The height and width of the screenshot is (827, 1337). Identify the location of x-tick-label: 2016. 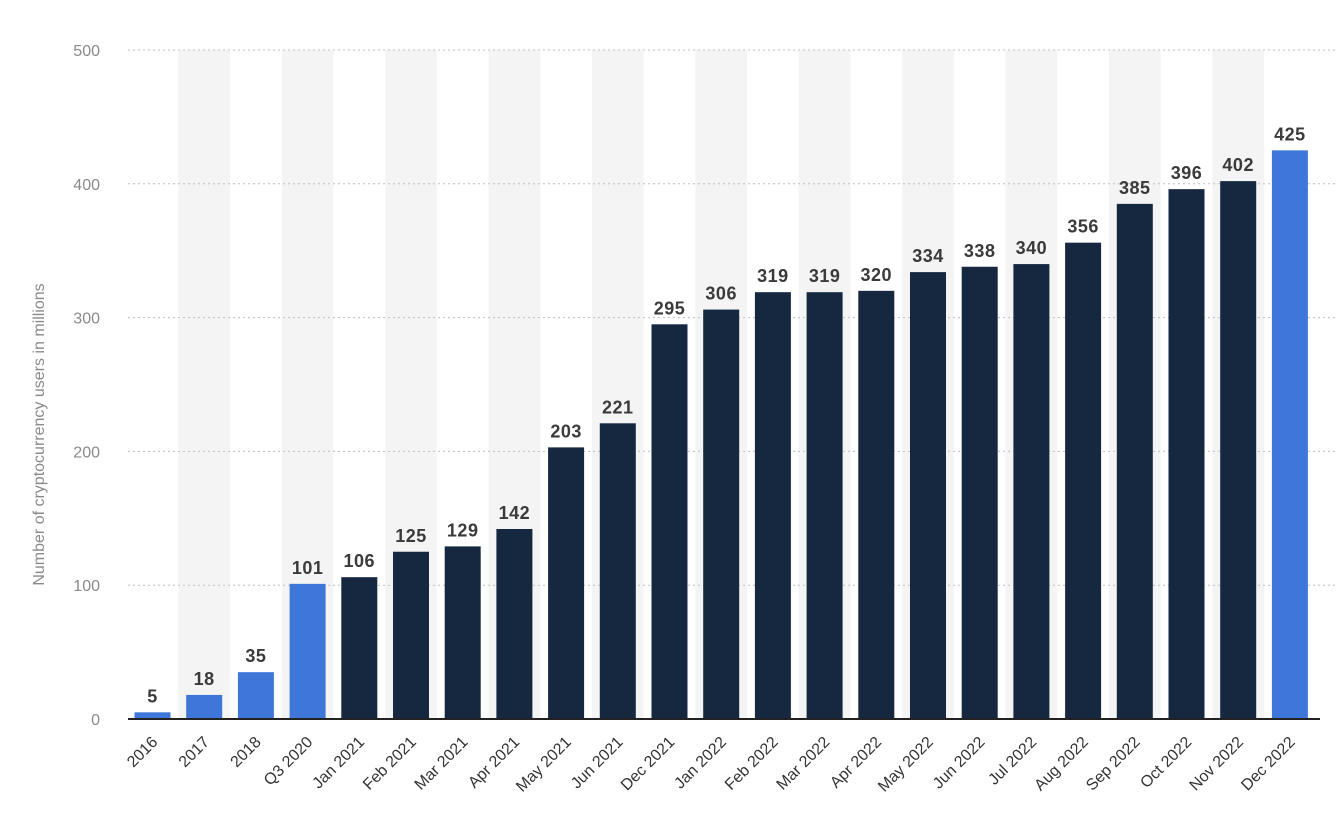
(142, 752).